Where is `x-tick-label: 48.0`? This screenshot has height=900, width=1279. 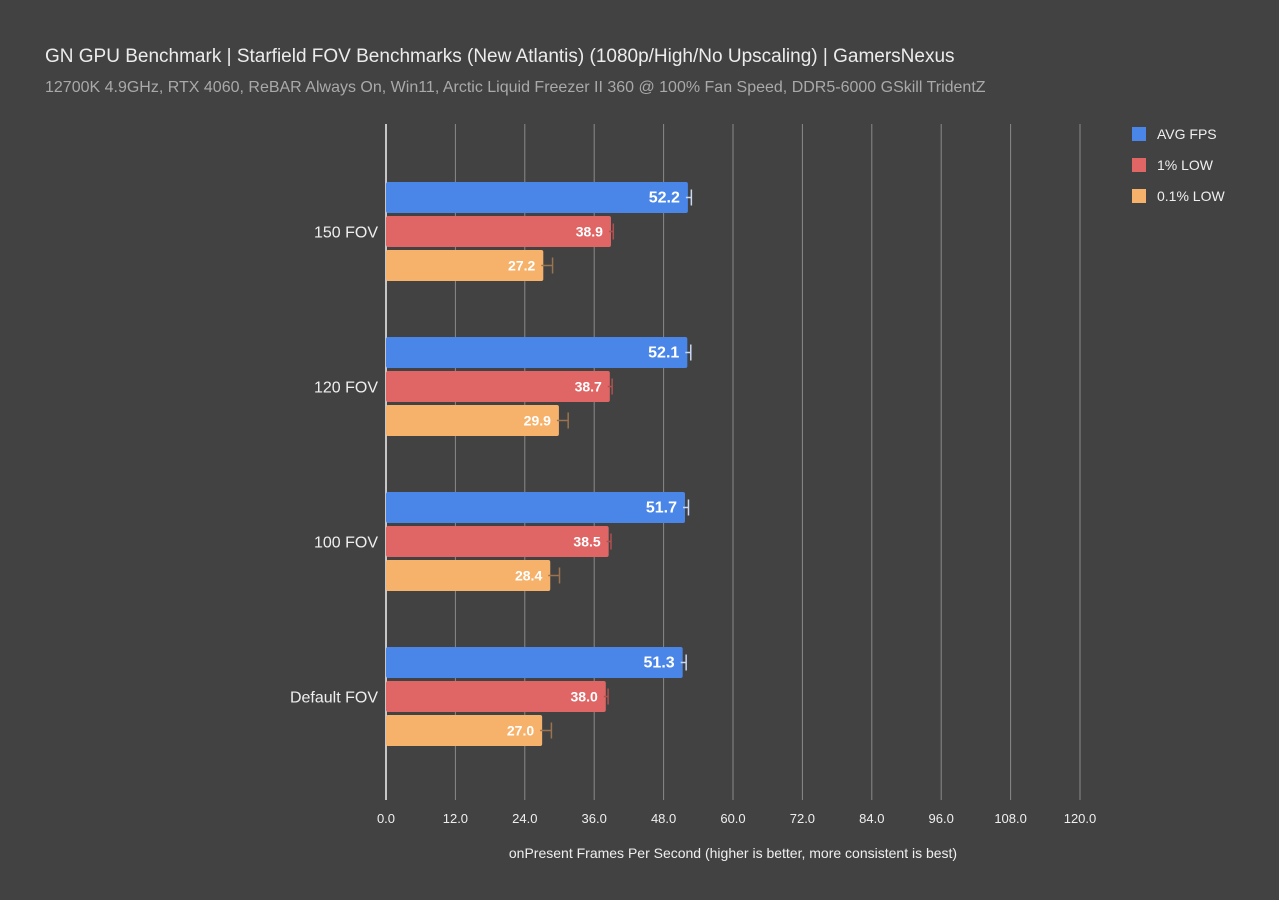
x-tick-label: 48.0 is located at coordinates (663, 818).